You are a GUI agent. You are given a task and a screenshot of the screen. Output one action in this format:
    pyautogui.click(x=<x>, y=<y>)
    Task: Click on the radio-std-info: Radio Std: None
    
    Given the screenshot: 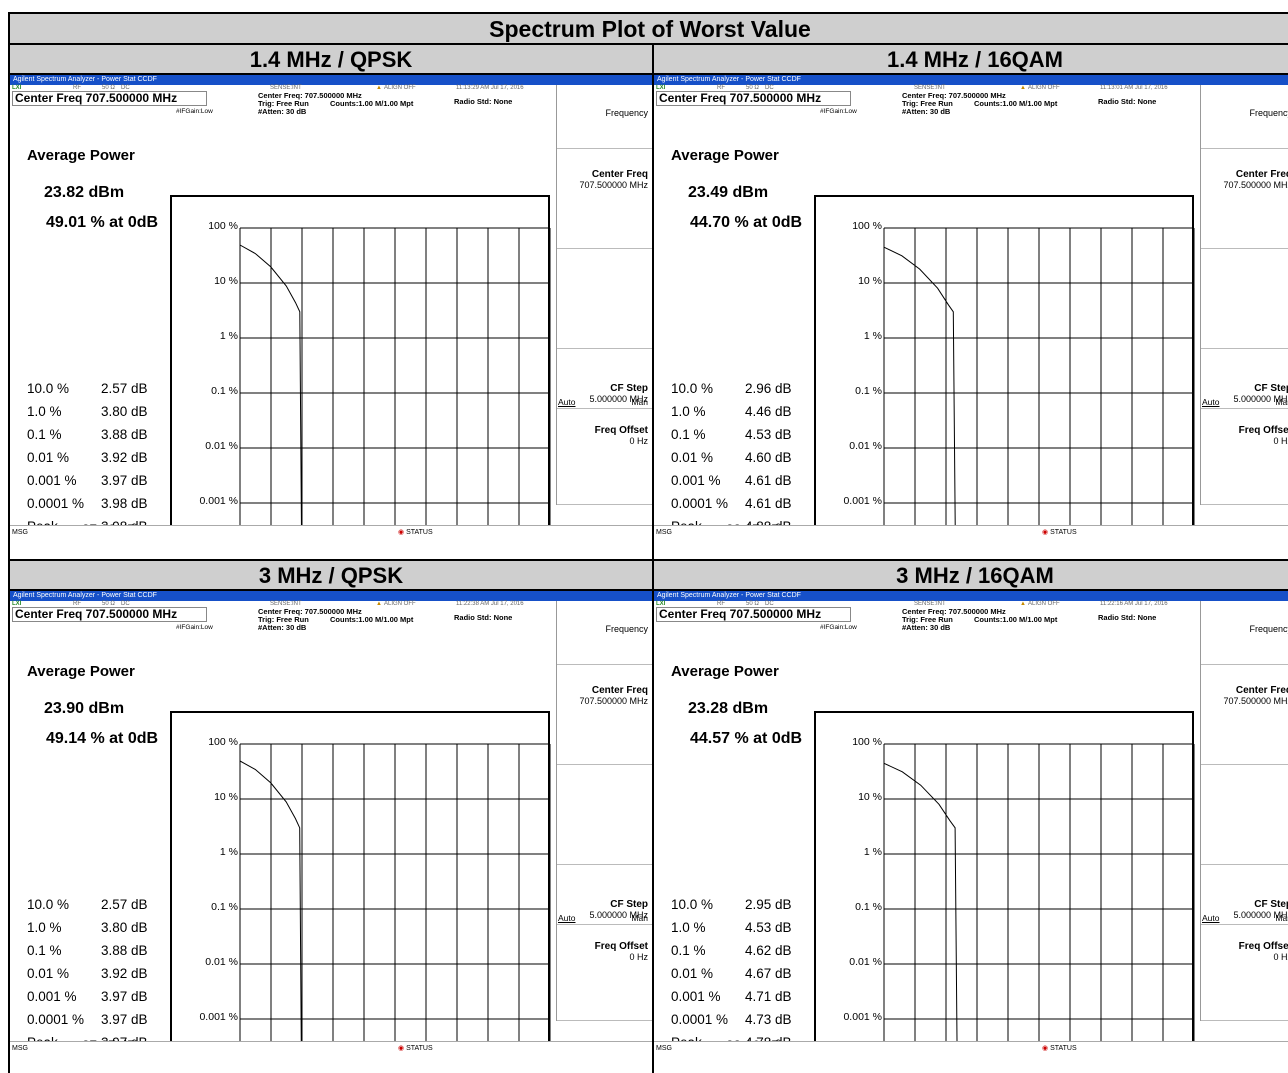 What is the action you would take?
    pyautogui.click(x=1127, y=101)
    